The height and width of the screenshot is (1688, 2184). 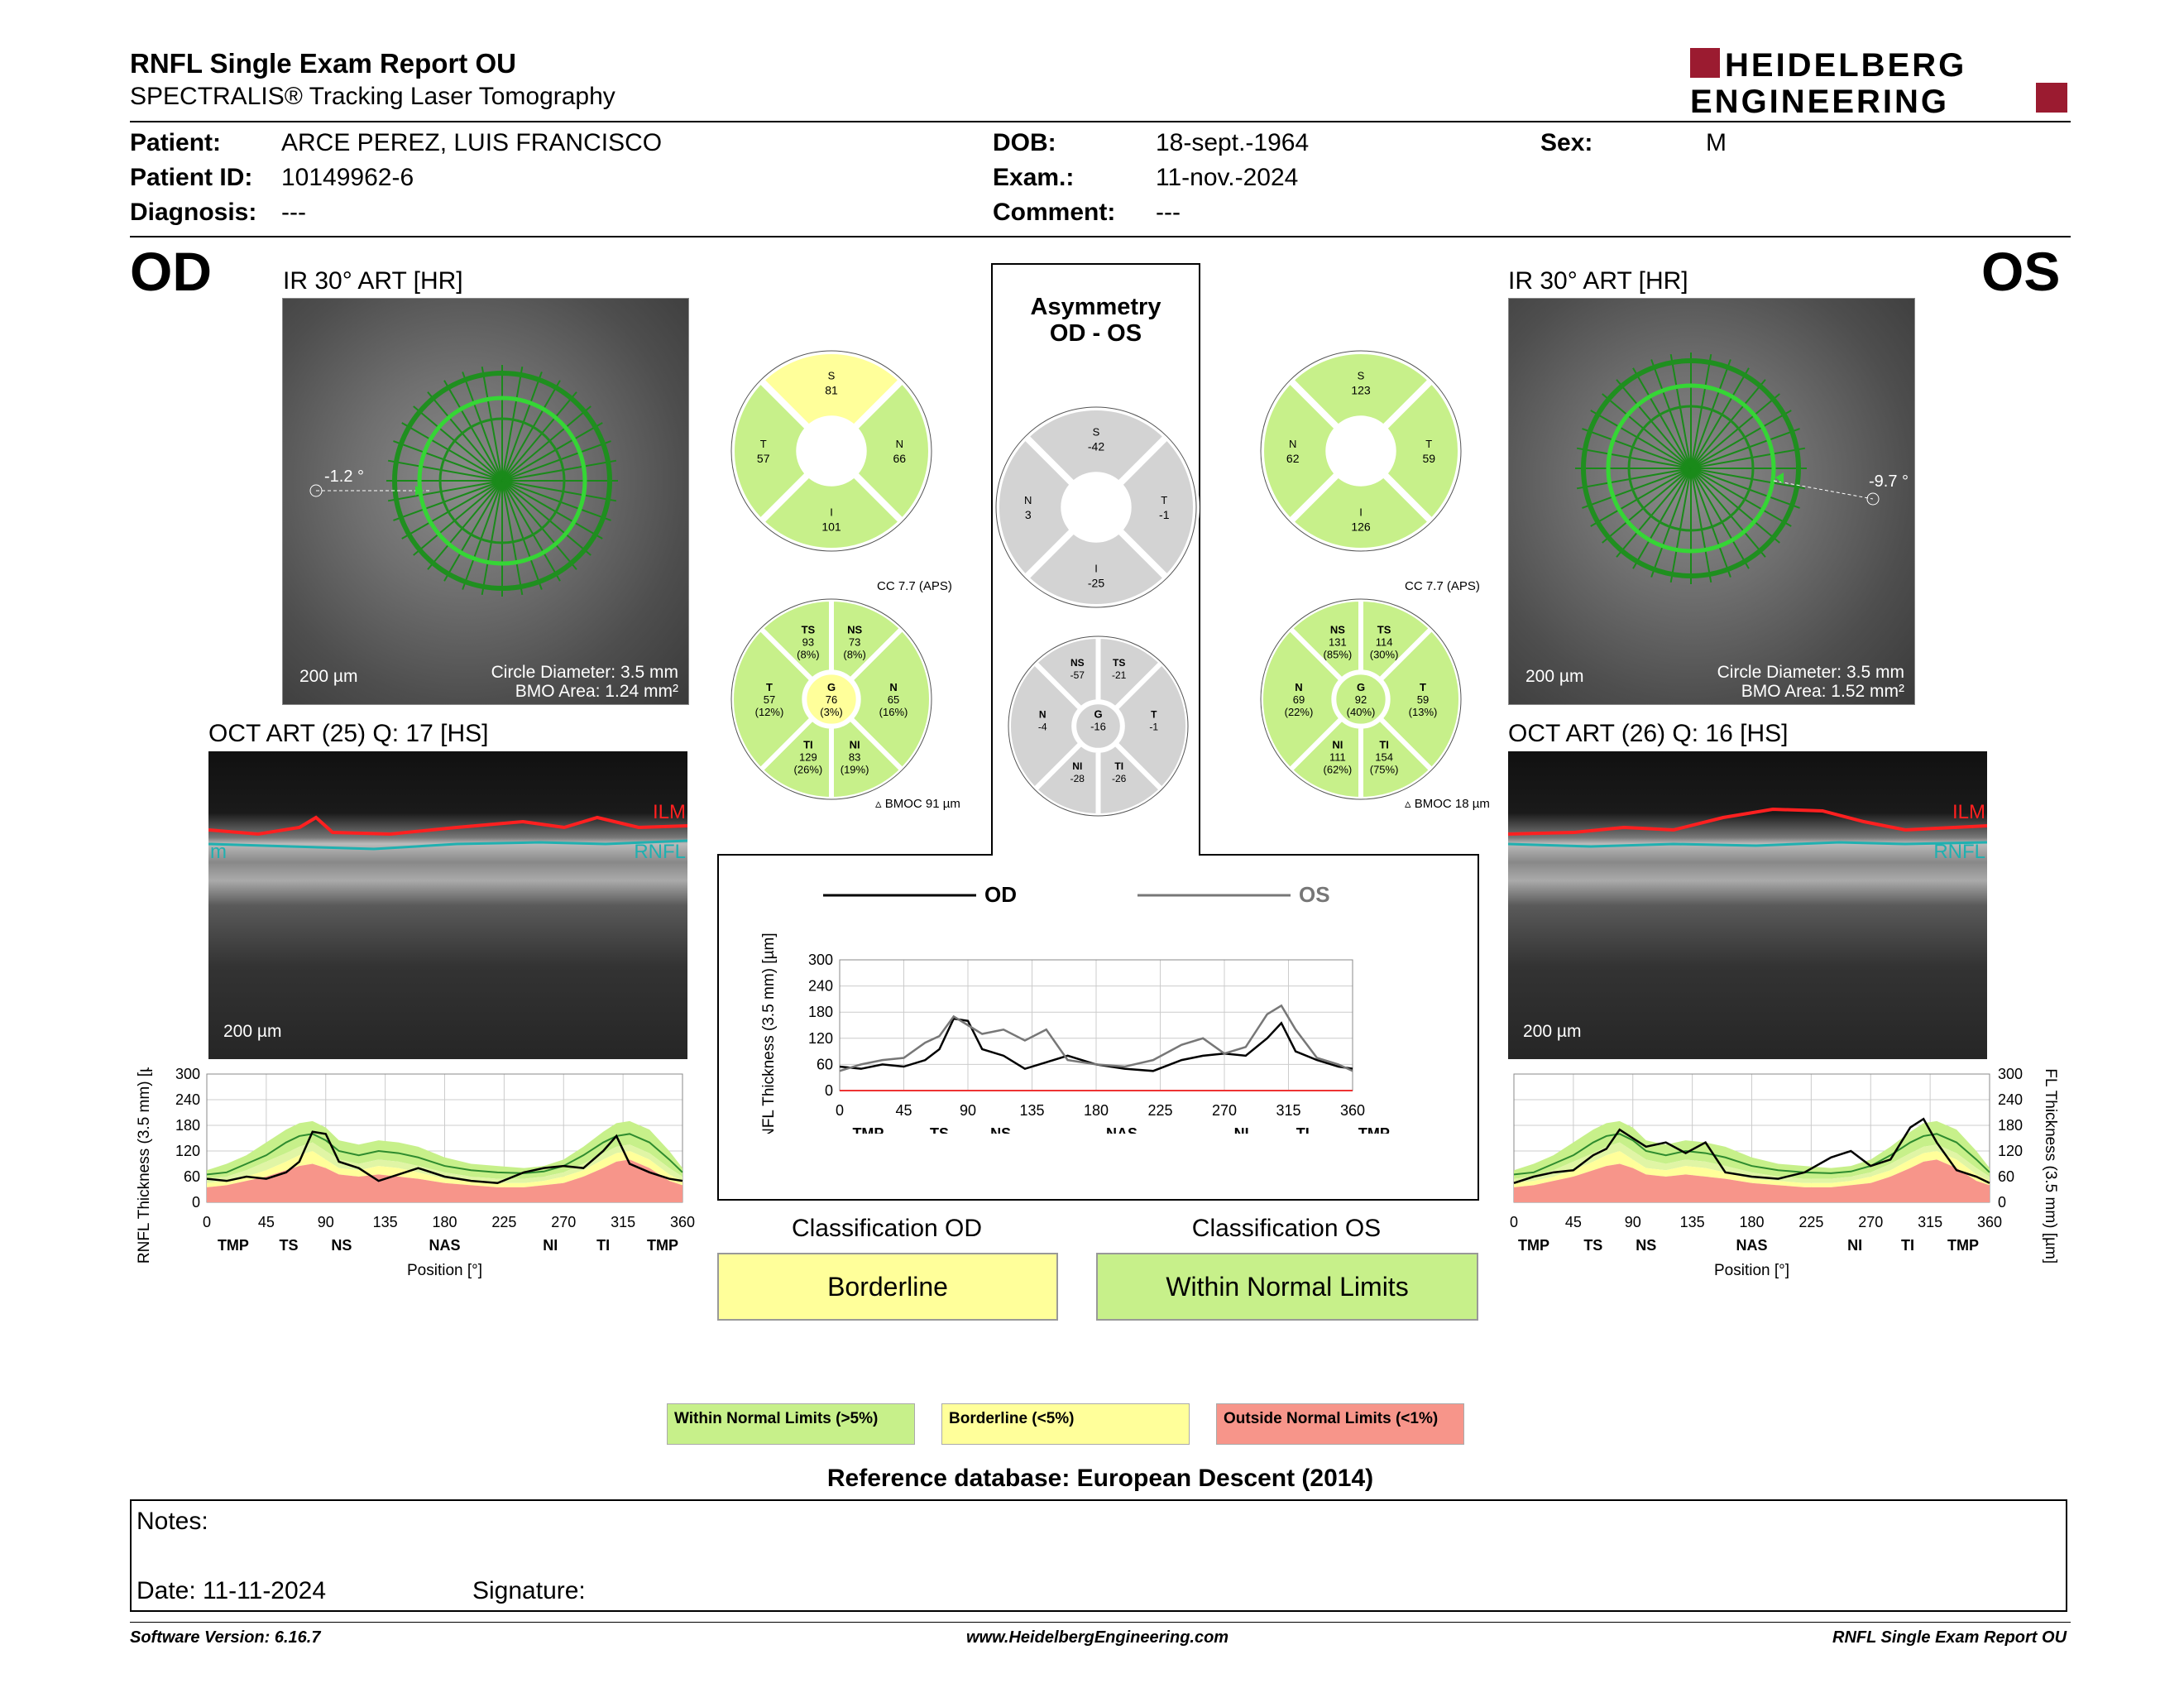 What do you see at coordinates (1428, 458) in the screenshot?
I see `os-sector-value: 59` at bounding box center [1428, 458].